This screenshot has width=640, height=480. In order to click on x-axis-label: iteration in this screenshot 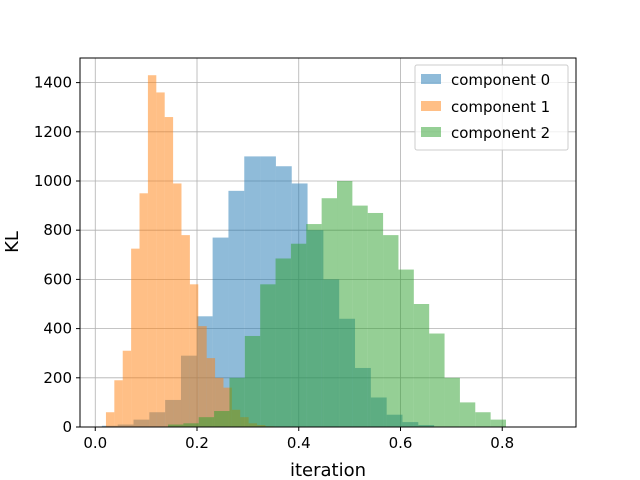, I will do `click(328, 470)`.